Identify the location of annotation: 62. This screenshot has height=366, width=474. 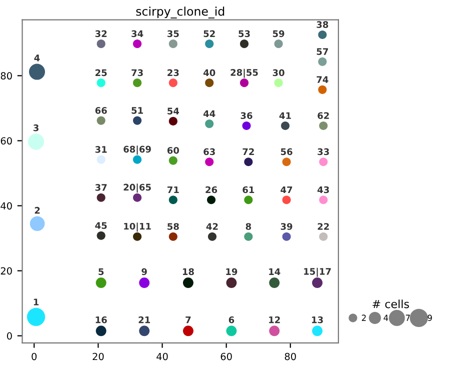
(323, 116).